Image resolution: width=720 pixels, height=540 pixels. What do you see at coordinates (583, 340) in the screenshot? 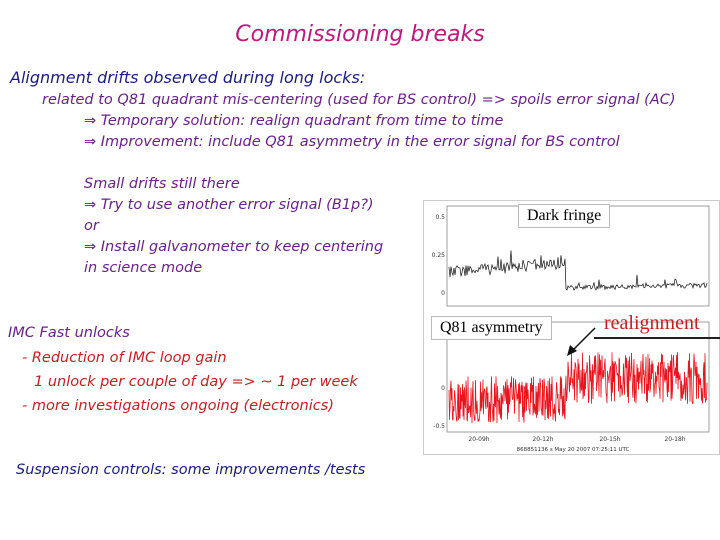
I see `realignment-arrow-line` at bounding box center [583, 340].